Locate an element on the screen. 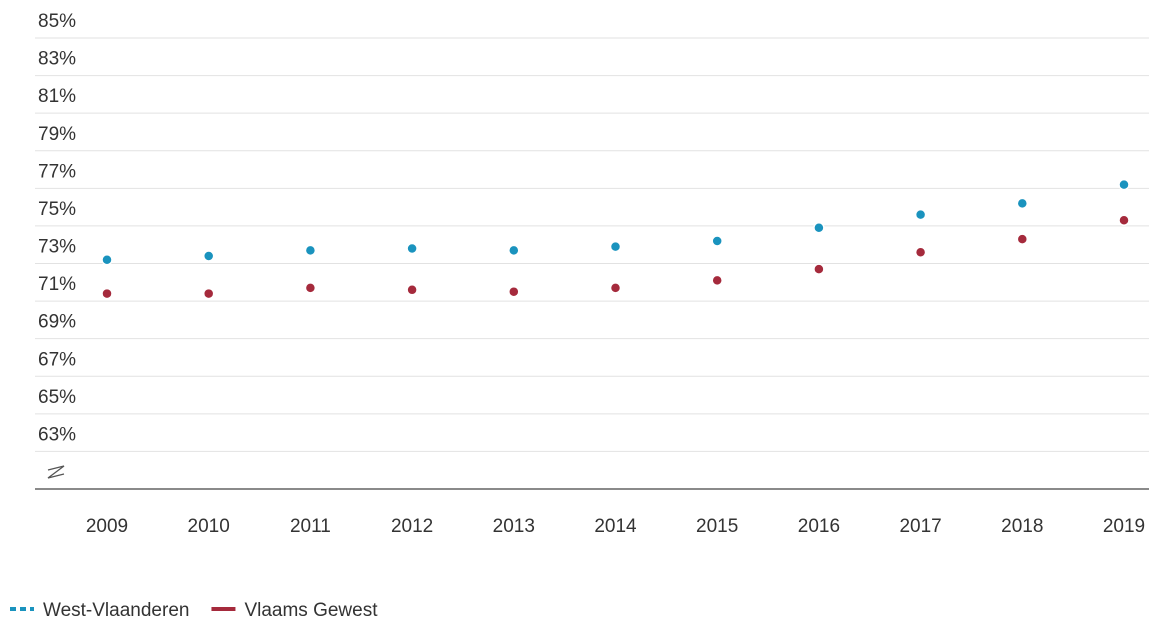 This screenshot has width=1149, height=628. y-tick-label: 81% is located at coordinates (57, 96).